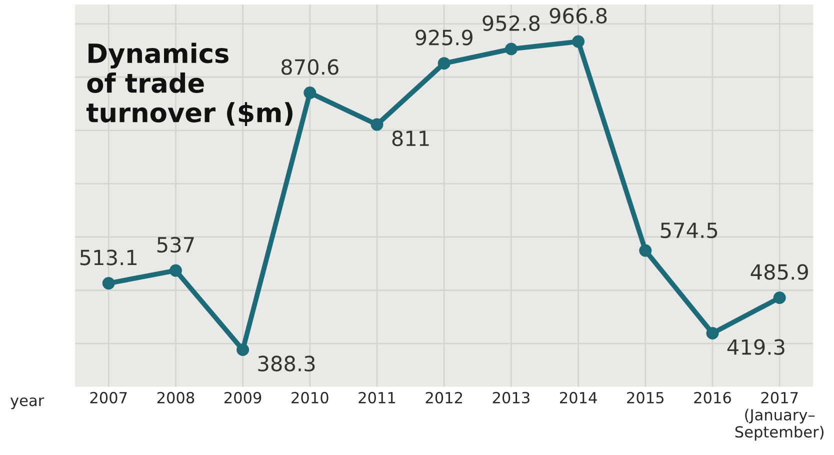 This screenshot has height=455, width=834. Describe the element at coordinates (578, 398) in the screenshot. I see `x-tick-label: 2014` at that location.